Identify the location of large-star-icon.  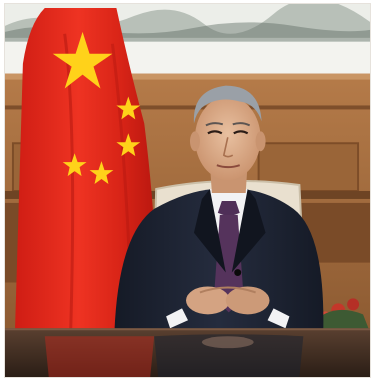
(82, 60).